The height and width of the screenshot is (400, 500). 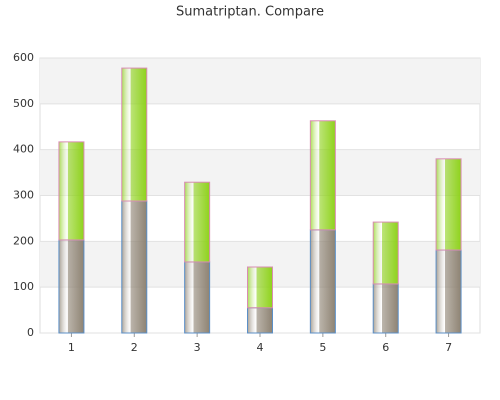 I want to click on y-tick-label: 0, so click(x=30, y=332).